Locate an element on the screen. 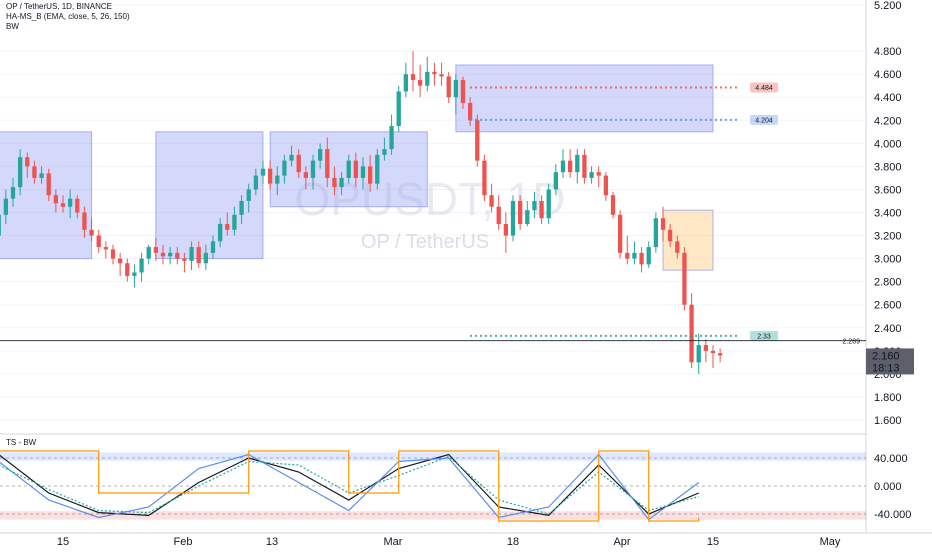 Image resolution: width=932 pixels, height=555 pixels. price-axis-label: 4.800 is located at coordinates (888, 52).